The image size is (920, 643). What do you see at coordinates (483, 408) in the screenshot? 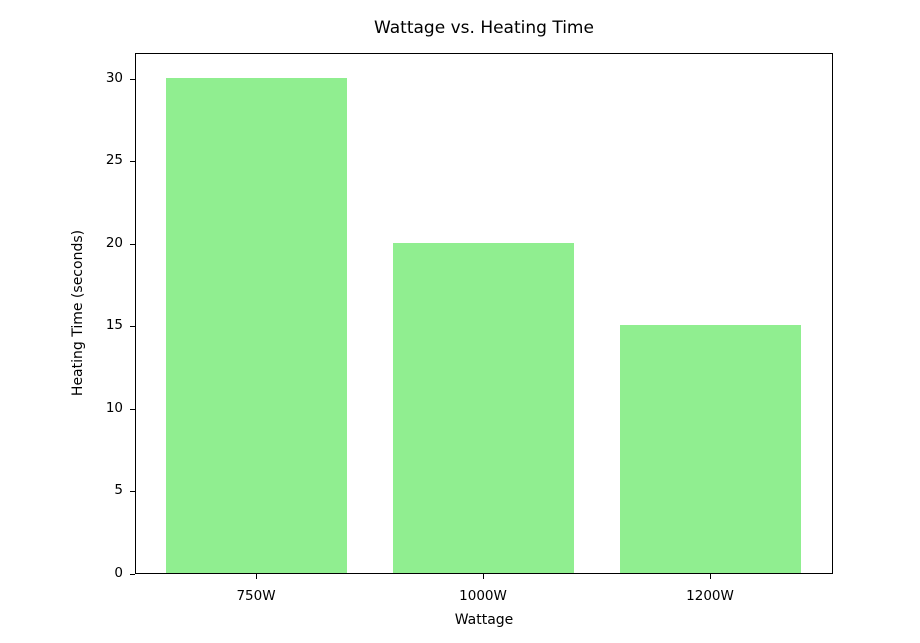
I see `bar-1000w` at bounding box center [483, 408].